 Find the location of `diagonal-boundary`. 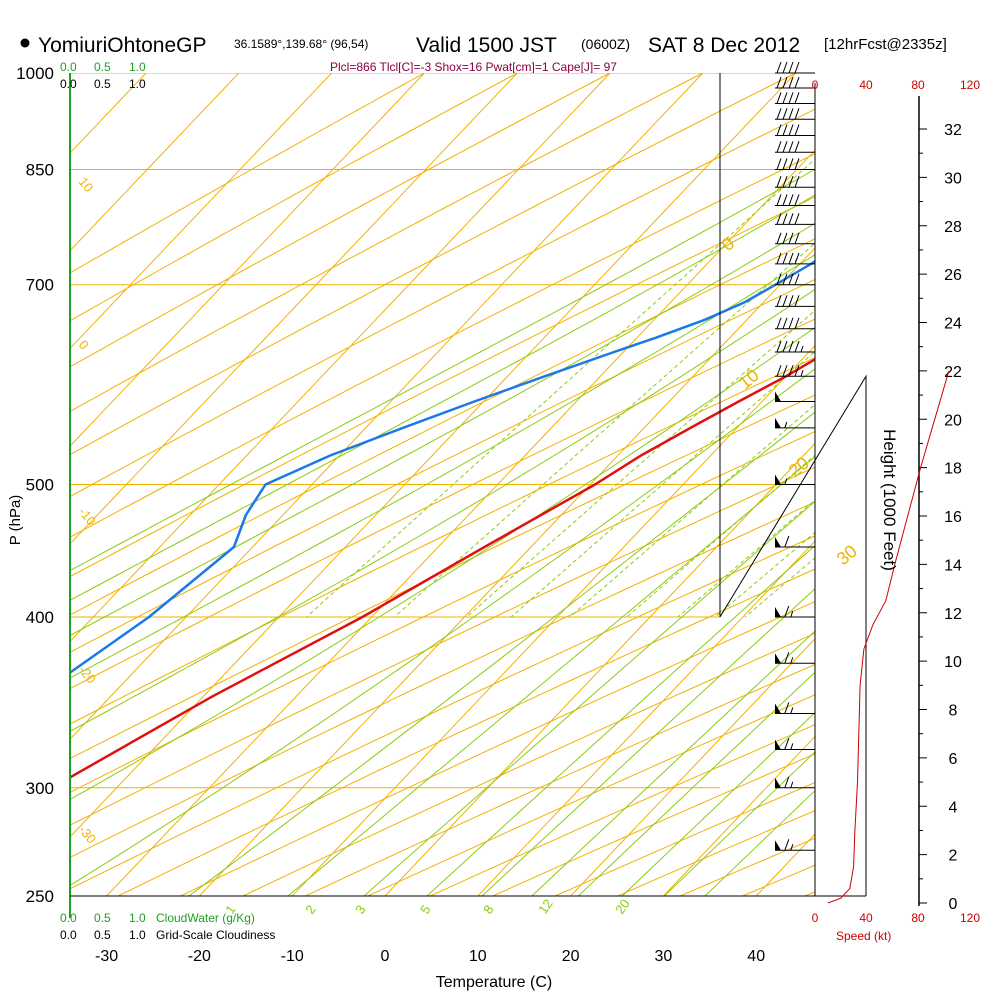

diagonal-boundary is located at coordinates (793, 635).